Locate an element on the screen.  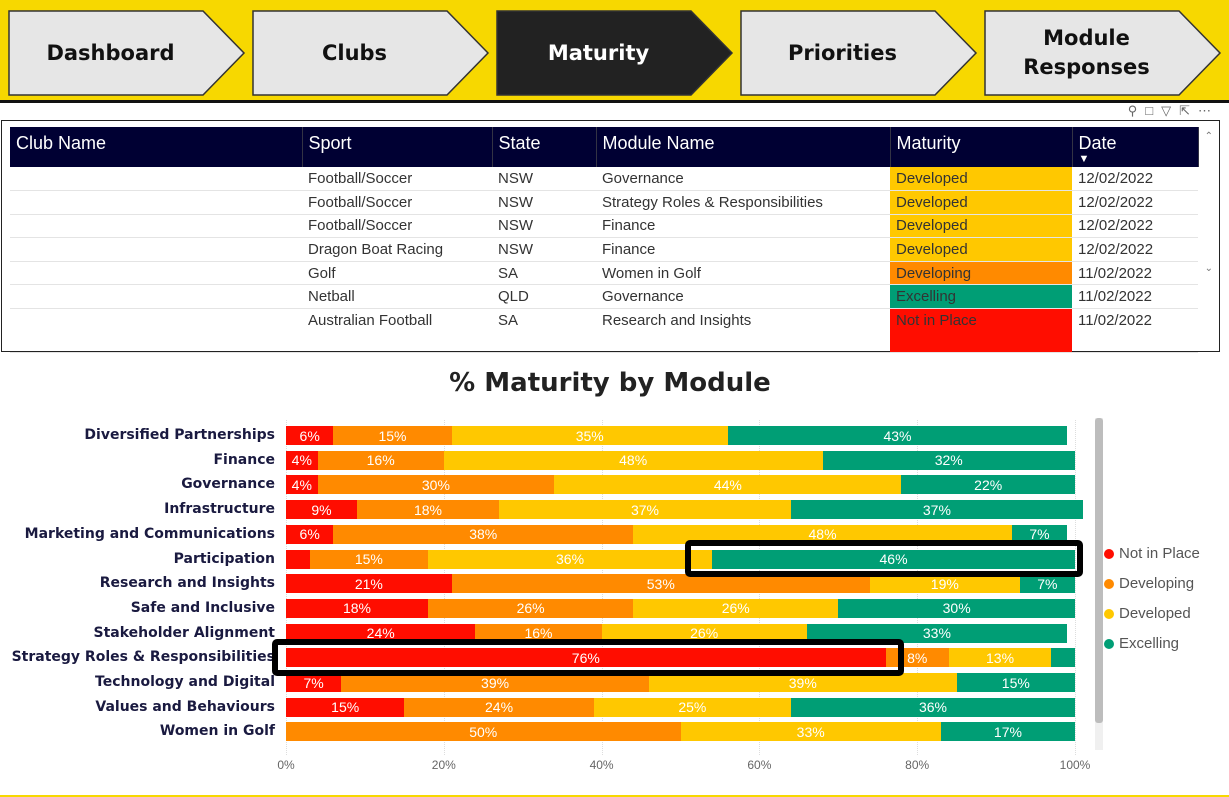
column-header-state: State is located at coordinates (544, 147).